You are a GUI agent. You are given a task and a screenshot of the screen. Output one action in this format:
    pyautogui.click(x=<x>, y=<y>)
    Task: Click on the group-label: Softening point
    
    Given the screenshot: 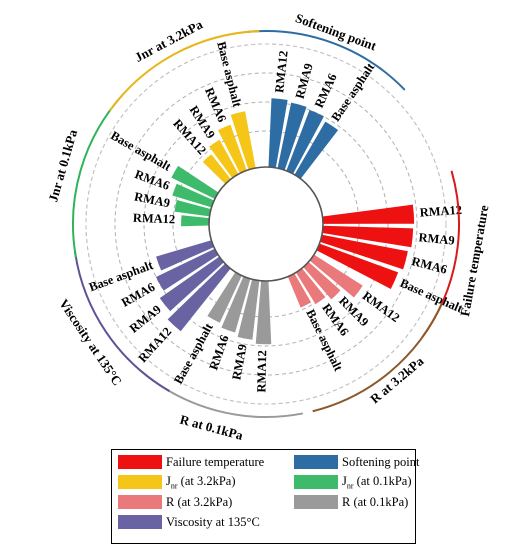 What is the action you would take?
    pyautogui.click(x=336, y=31)
    